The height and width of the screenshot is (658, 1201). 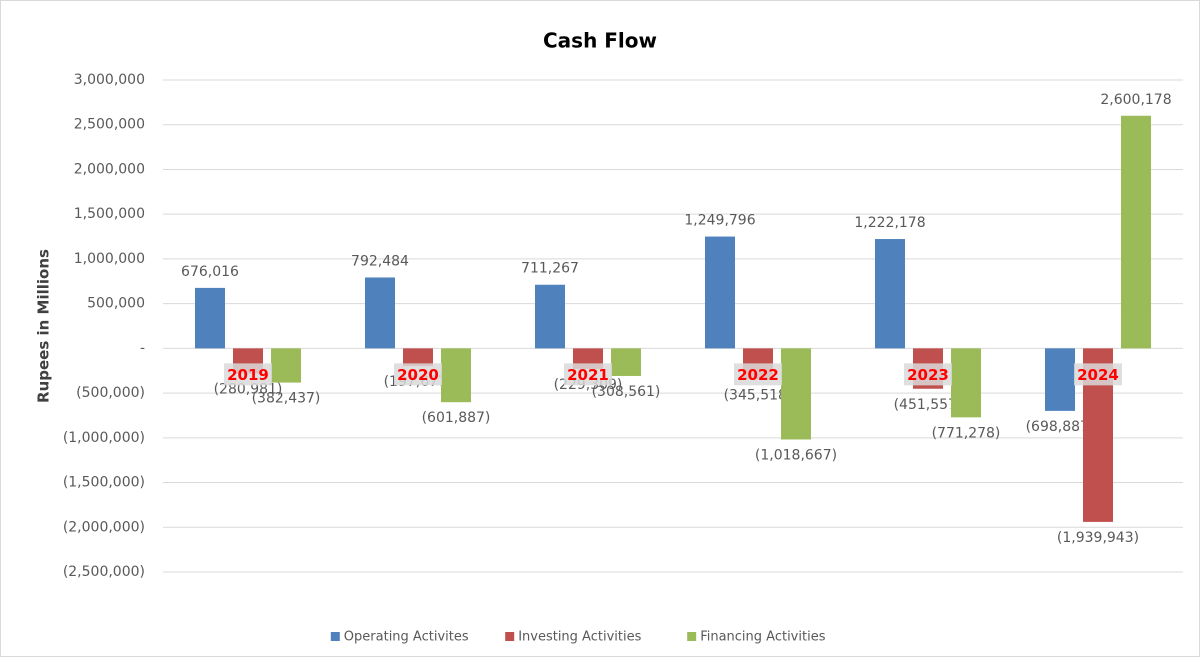 What do you see at coordinates (406, 637) in the screenshot?
I see `legend-label: Operating Activites` at bounding box center [406, 637].